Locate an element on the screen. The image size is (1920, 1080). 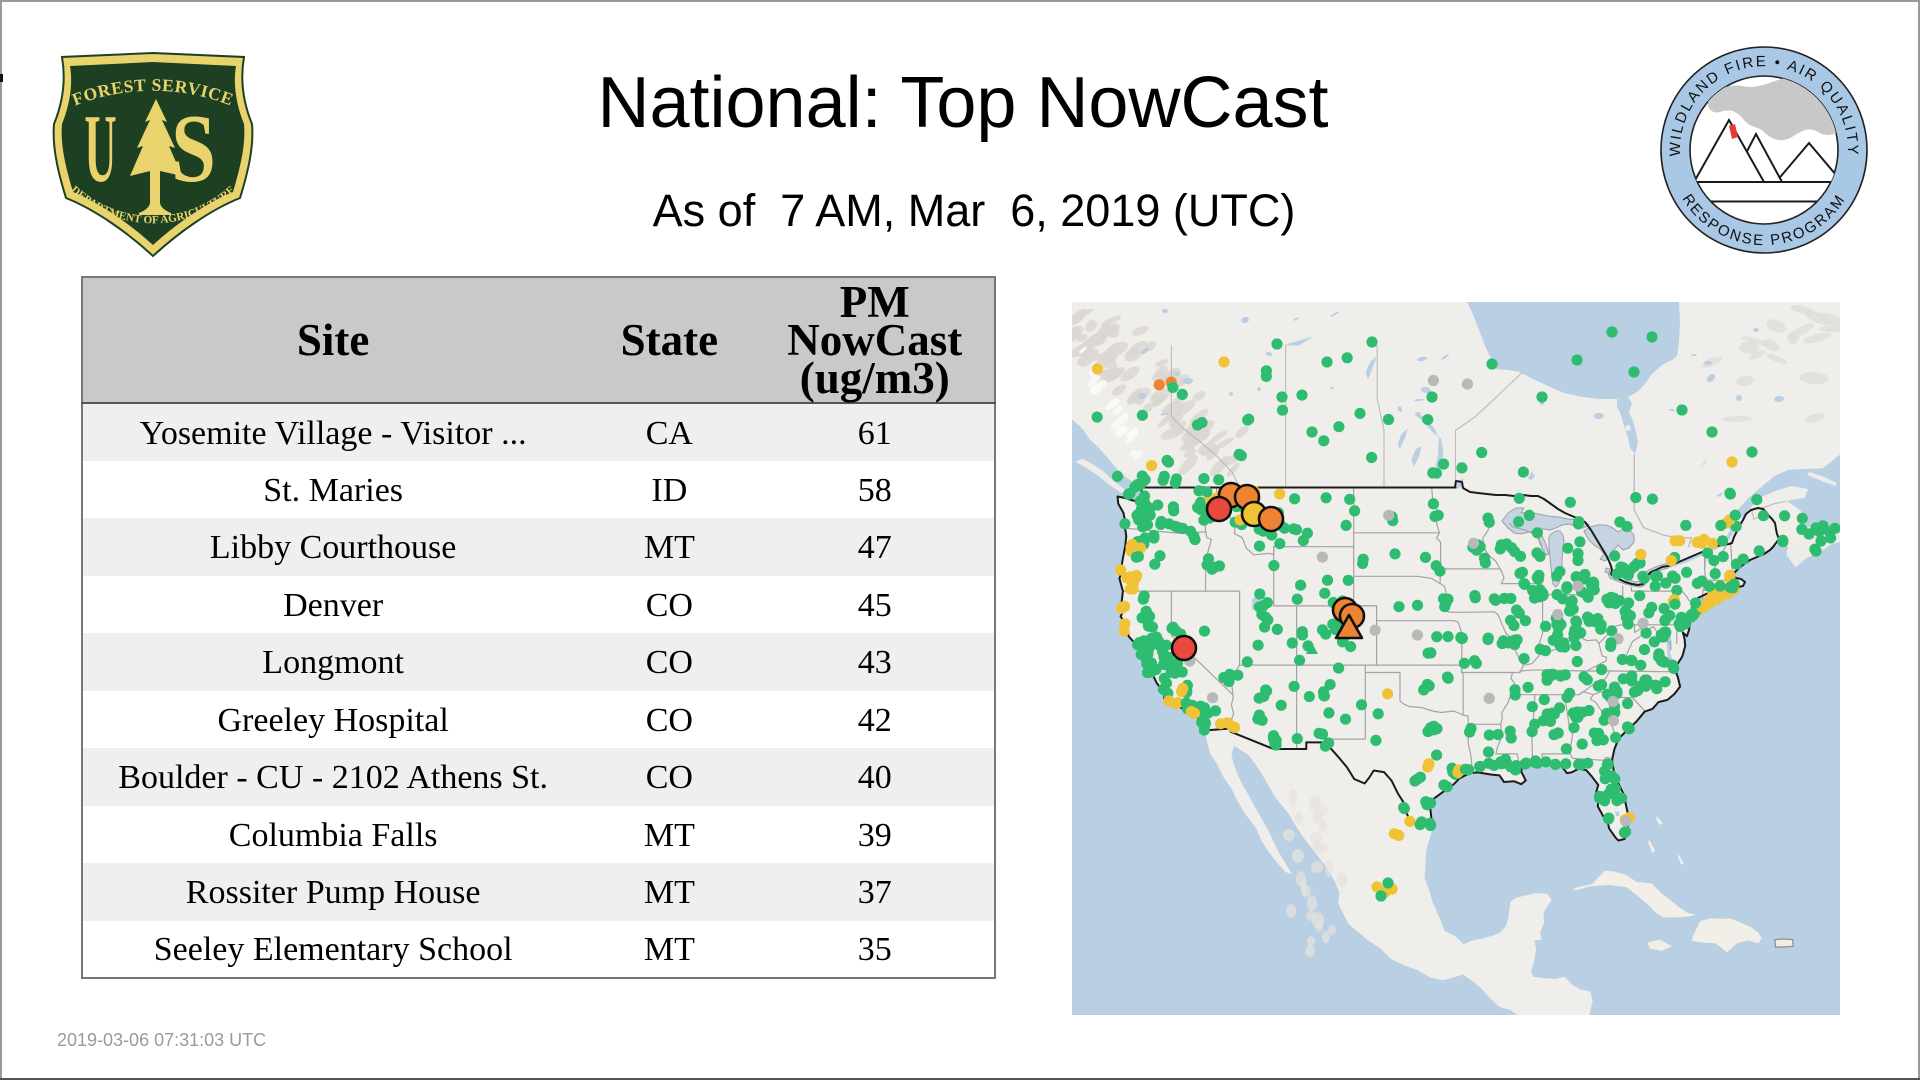
svg-text: U is located at coordinates (100, 149).